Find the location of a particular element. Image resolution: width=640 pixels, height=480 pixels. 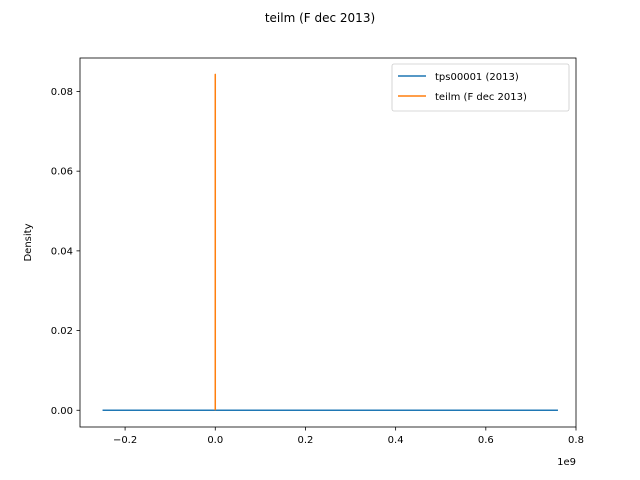

x-tick-label: 0.0 is located at coordinates (215, 440).